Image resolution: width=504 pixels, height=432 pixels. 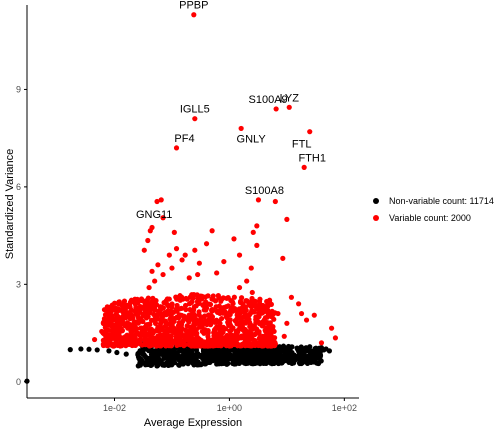 I want to click on x-tick-label: 1e+00, so click(x=229, y=408).